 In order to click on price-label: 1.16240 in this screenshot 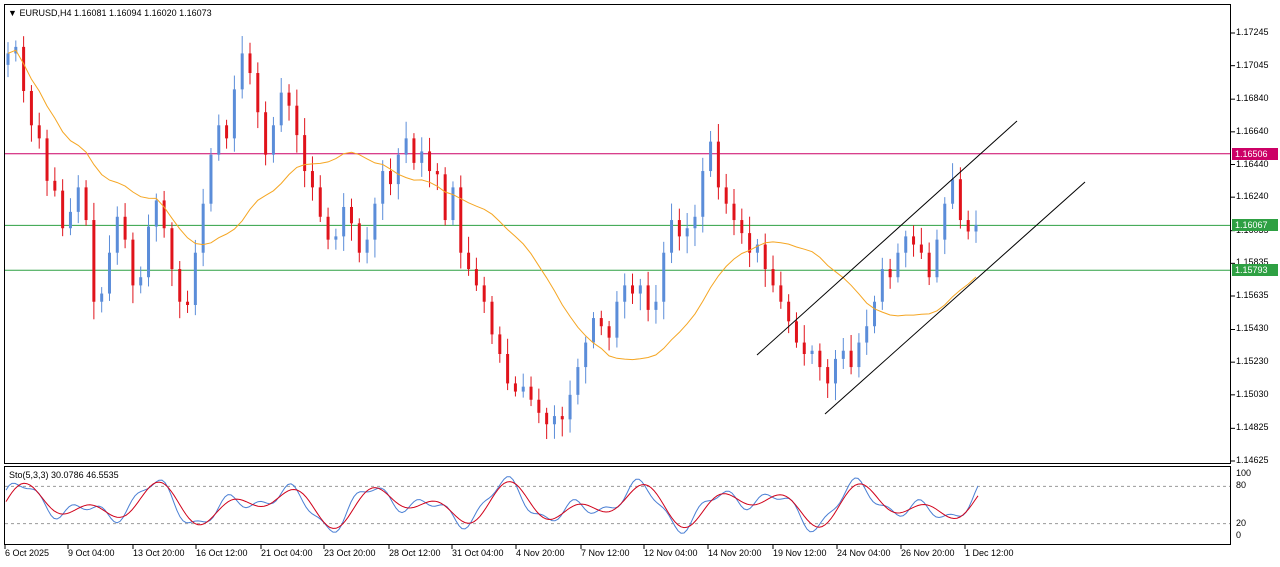, I will do `click(1252, 196)`.